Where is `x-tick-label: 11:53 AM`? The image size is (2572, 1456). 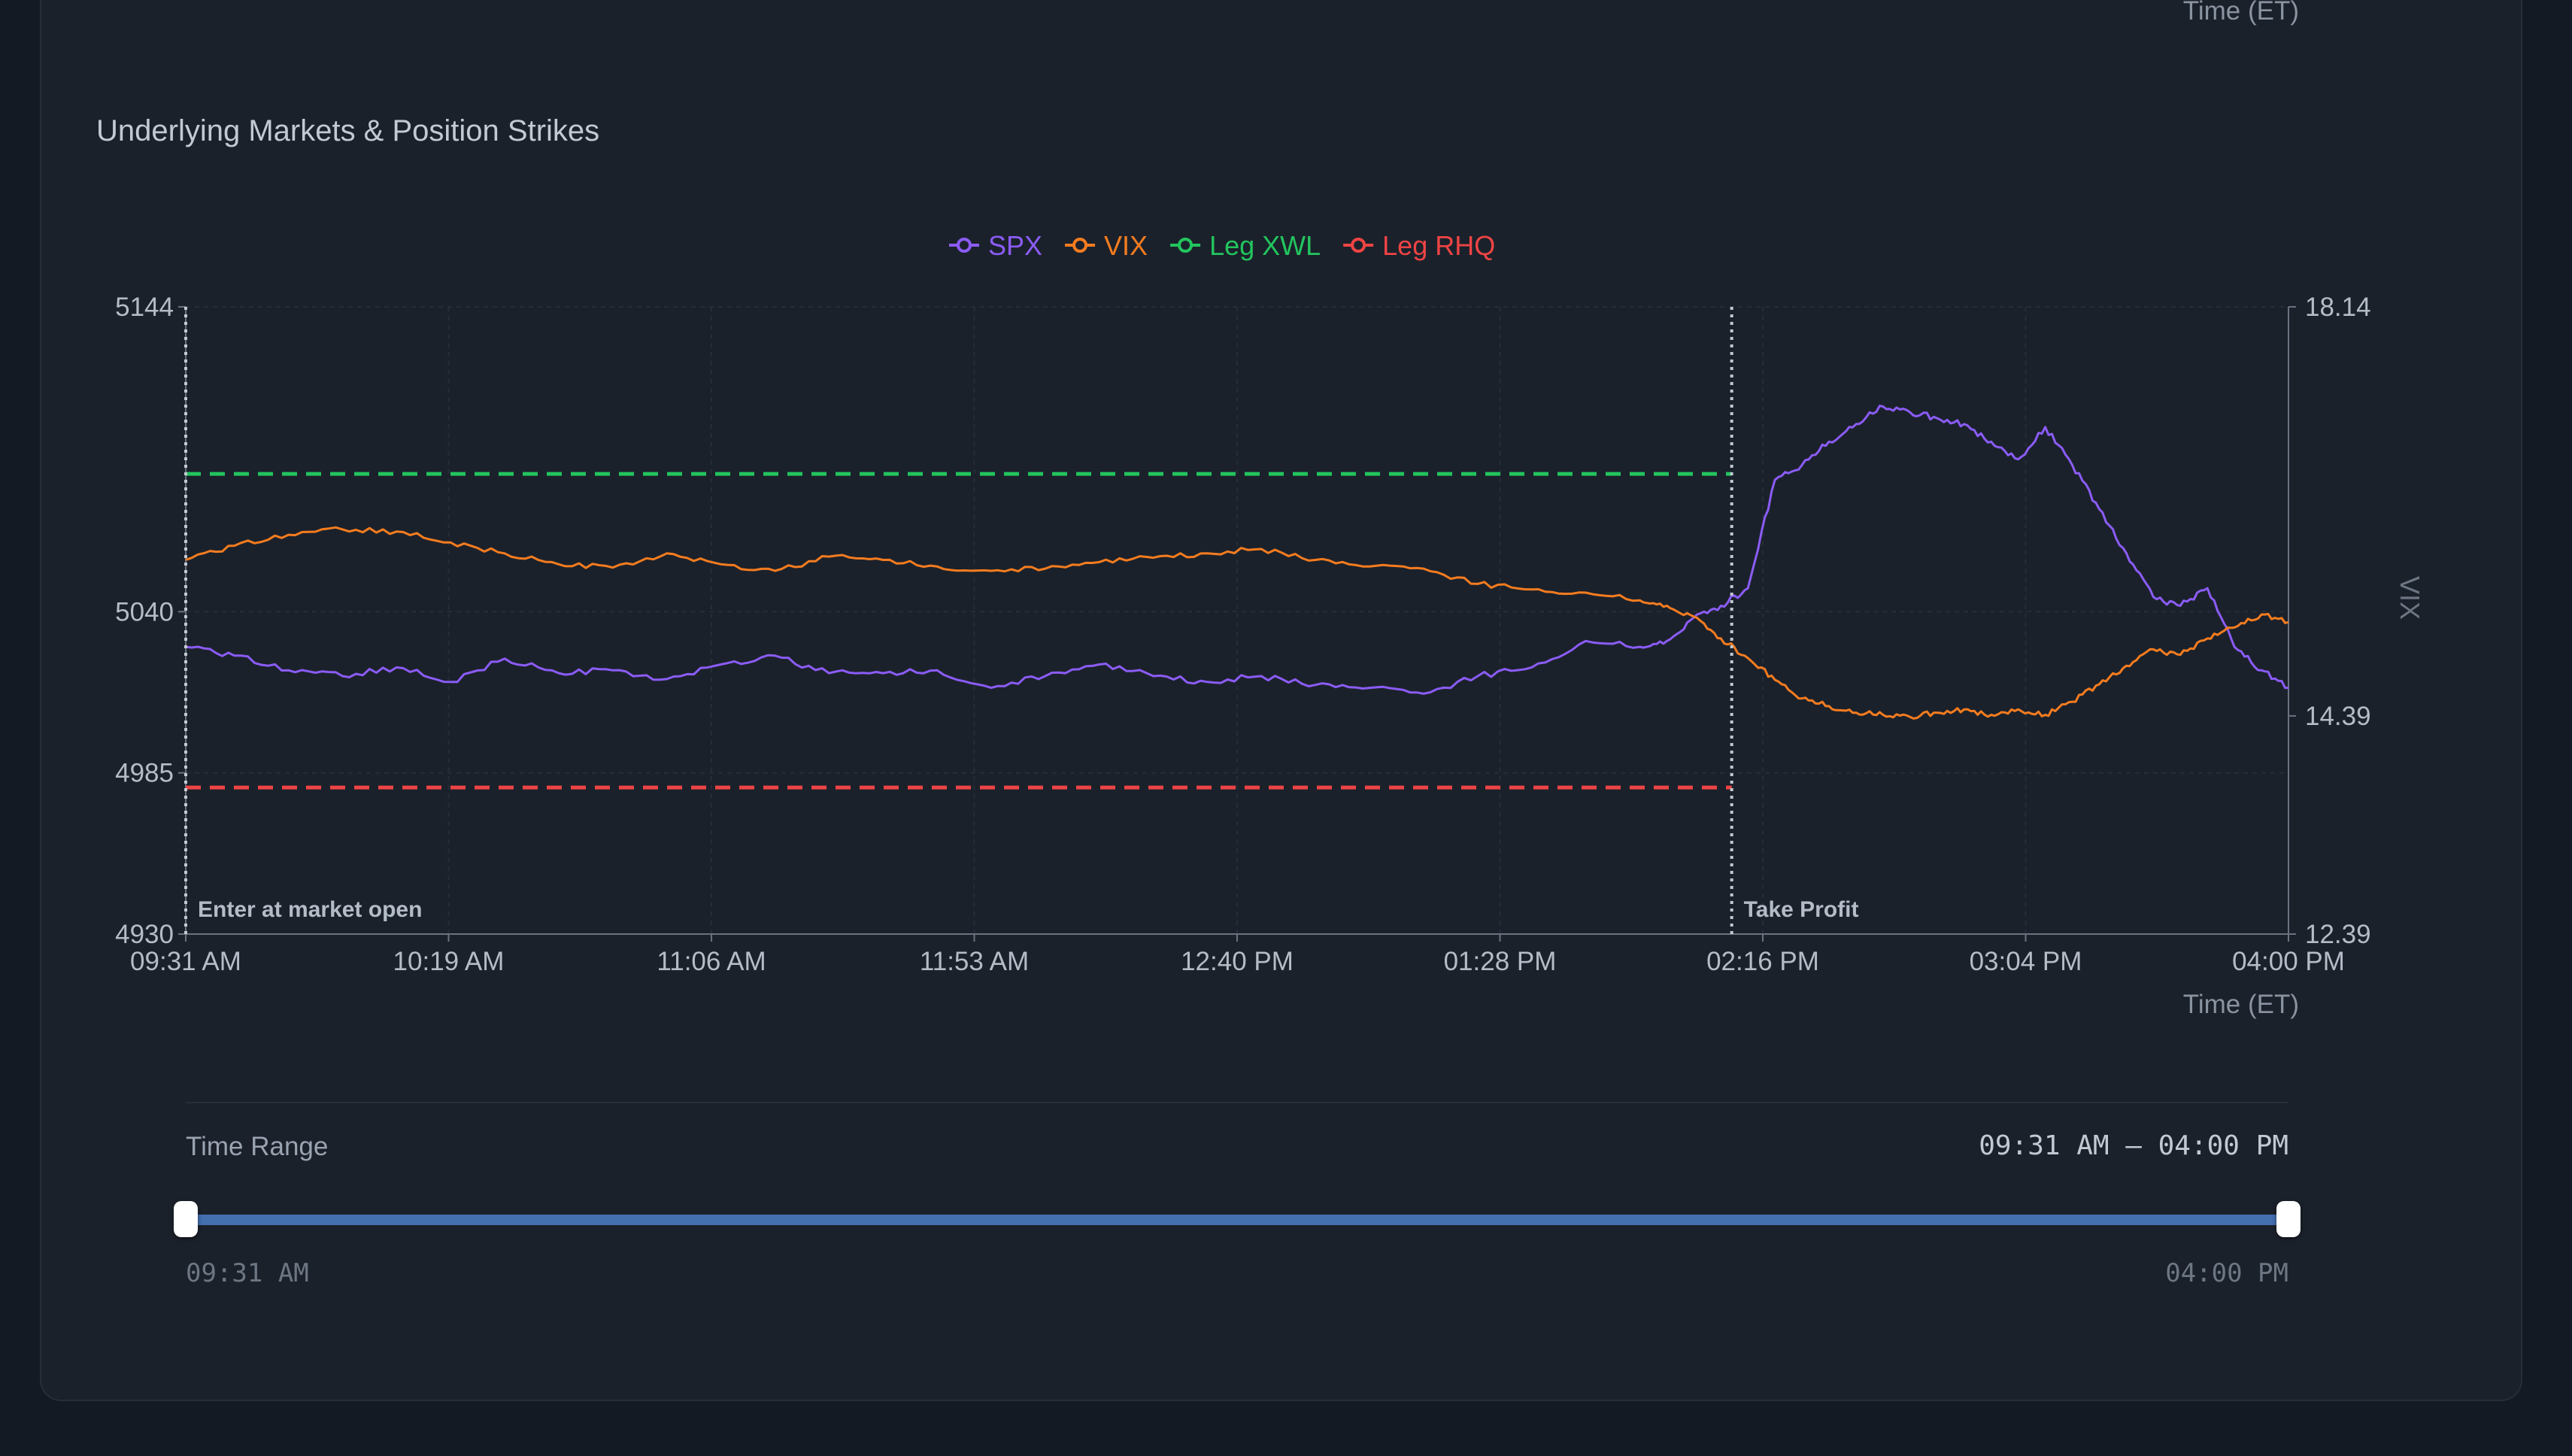 x-tick-label: 11:53 AM is located at coordinates (974, 961).